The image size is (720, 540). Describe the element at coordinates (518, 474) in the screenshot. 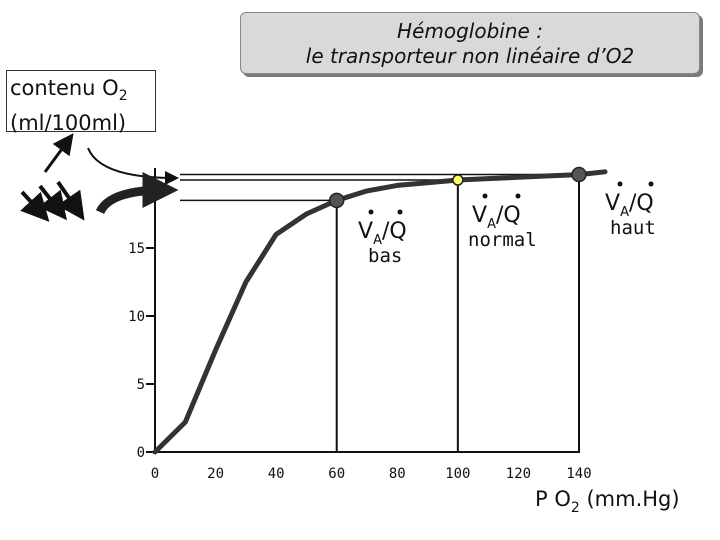

I see `x-tick-label: 120` at that location.